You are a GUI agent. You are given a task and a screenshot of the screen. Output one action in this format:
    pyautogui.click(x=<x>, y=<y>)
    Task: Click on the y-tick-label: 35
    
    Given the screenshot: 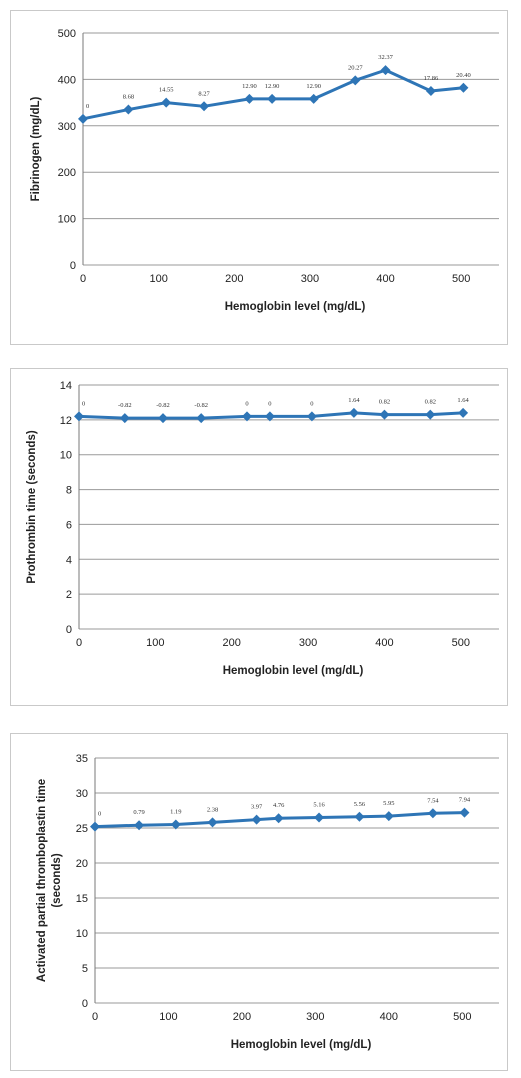 What is the action you would take?
    pyautogui.click(x=82, y=759)
    